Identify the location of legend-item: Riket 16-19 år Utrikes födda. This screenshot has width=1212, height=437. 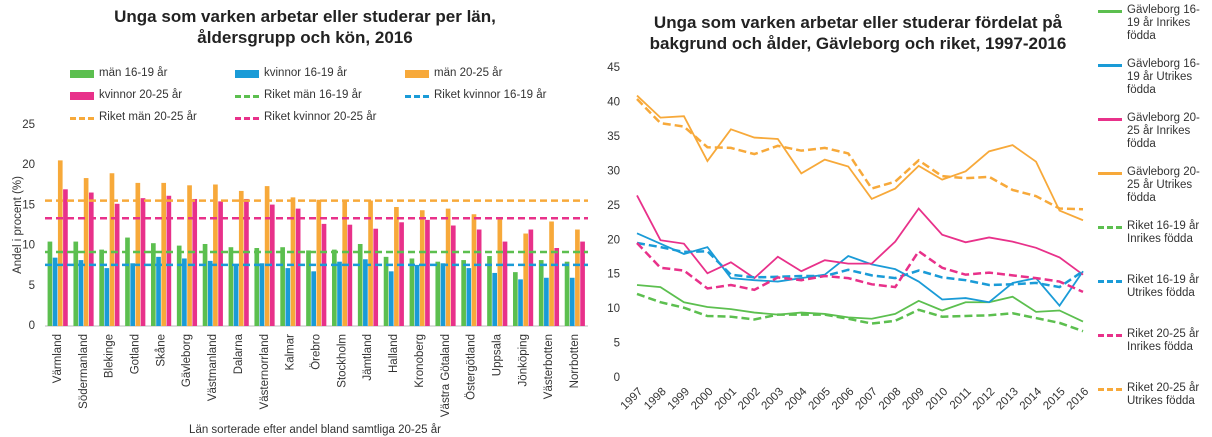
(1154, 287).